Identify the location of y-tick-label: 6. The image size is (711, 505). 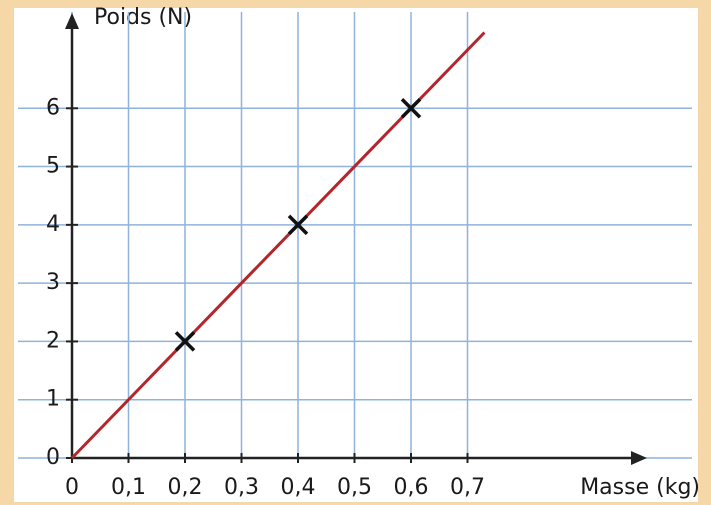
(53, 107).